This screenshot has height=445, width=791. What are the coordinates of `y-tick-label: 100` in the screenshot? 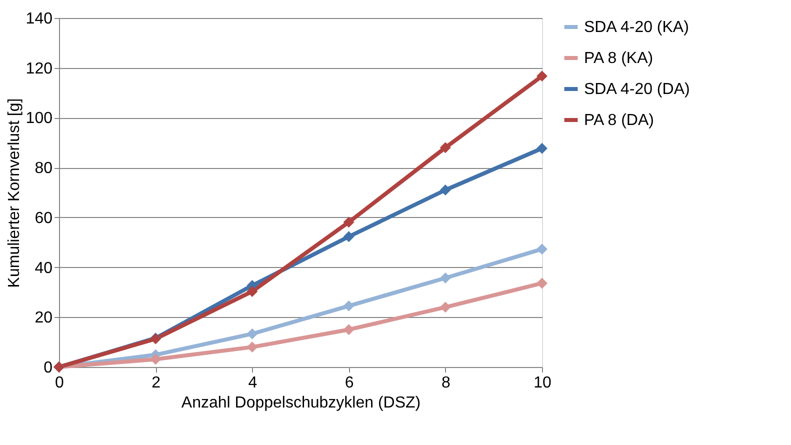 It's located at (39, 119).